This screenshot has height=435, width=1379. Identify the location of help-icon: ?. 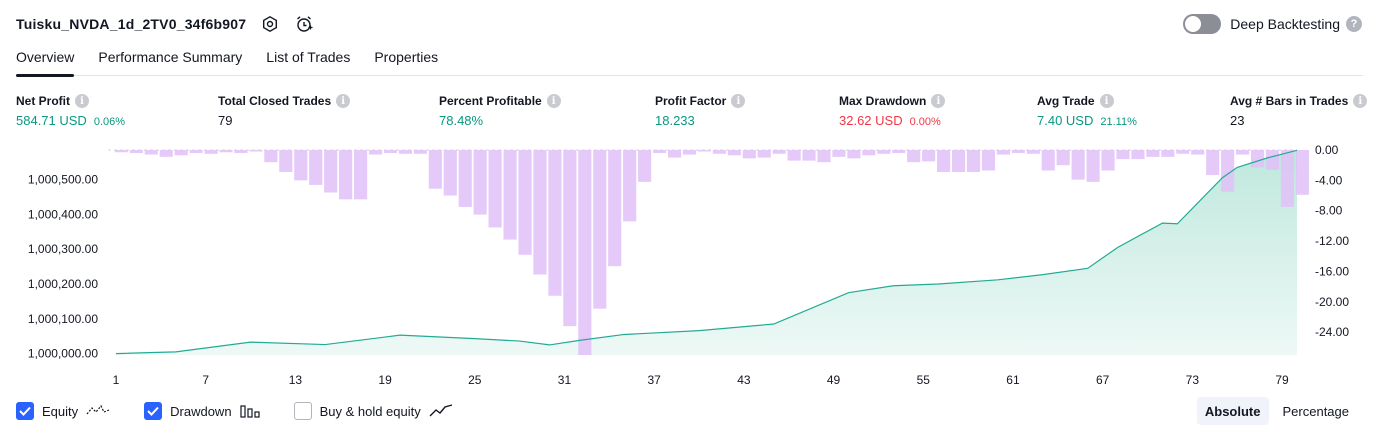
(1354, 24).